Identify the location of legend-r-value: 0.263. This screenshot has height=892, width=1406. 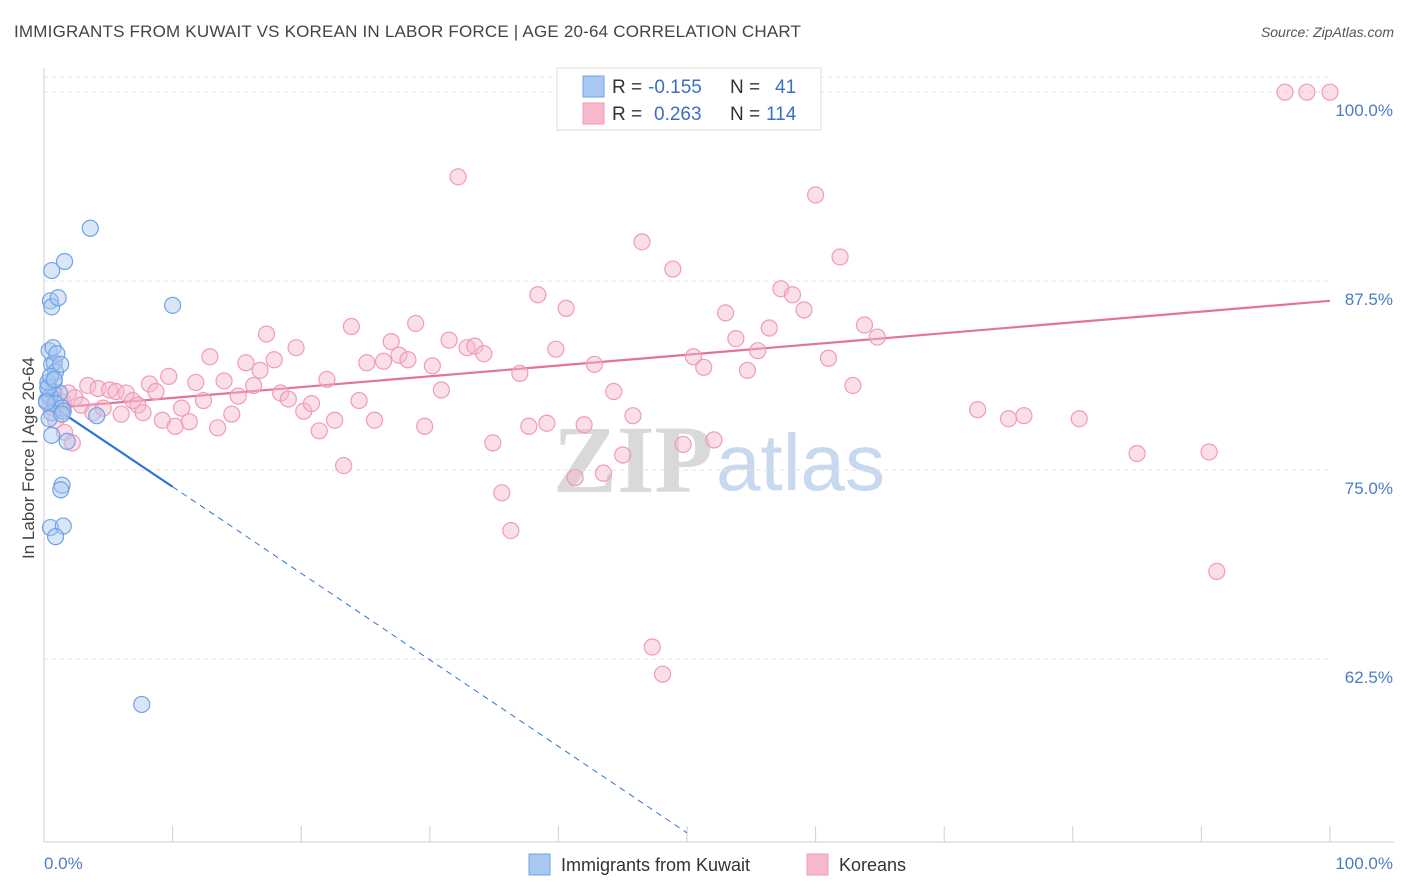
(678, 114).